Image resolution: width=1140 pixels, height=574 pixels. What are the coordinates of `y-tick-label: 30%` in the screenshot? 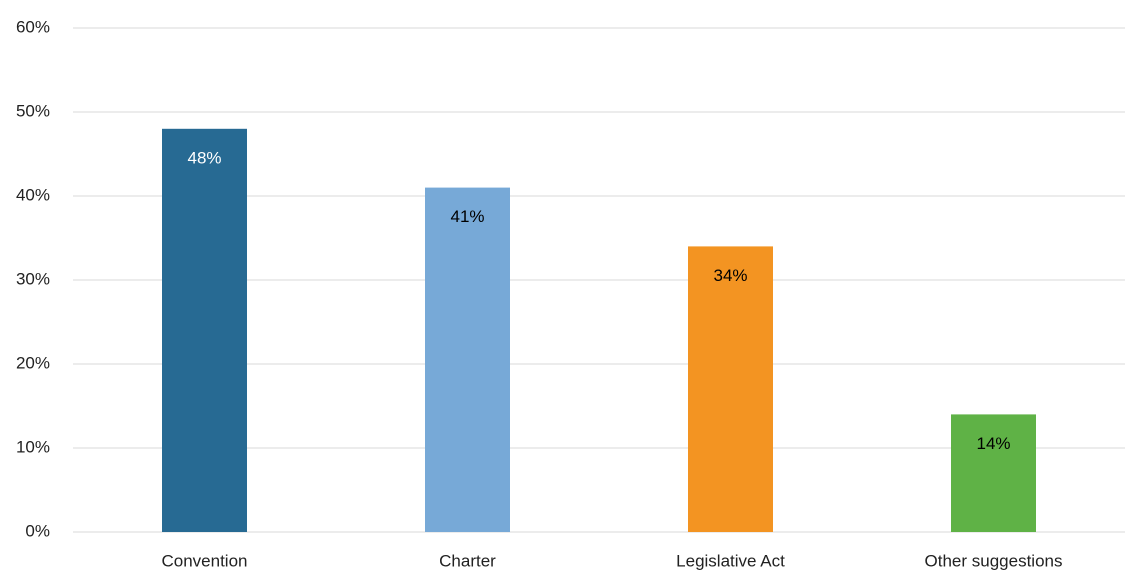 It's located at (33, 278).